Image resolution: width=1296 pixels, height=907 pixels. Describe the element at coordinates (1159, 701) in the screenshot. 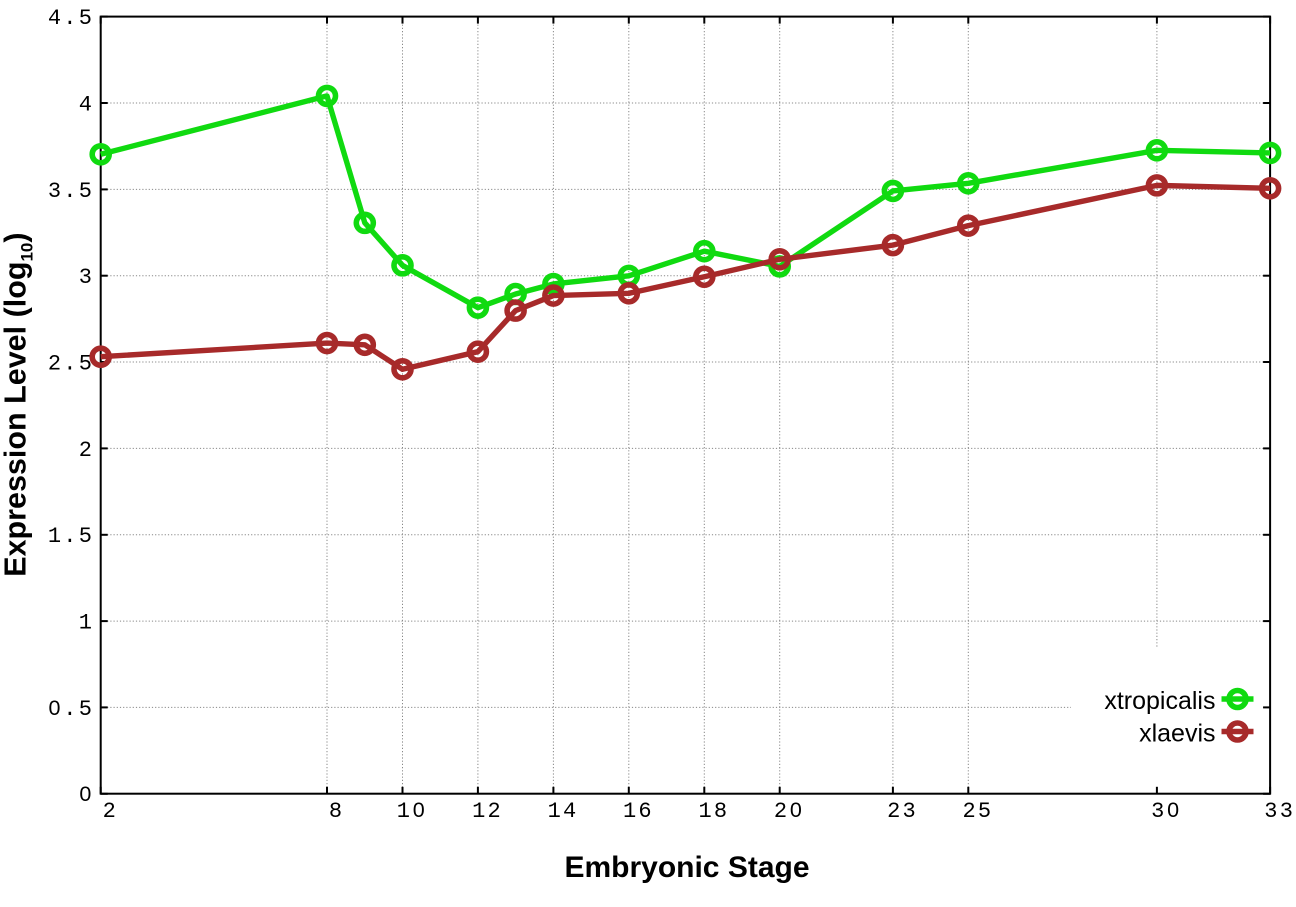

I see `svg-text: xtropicalis` at that location.